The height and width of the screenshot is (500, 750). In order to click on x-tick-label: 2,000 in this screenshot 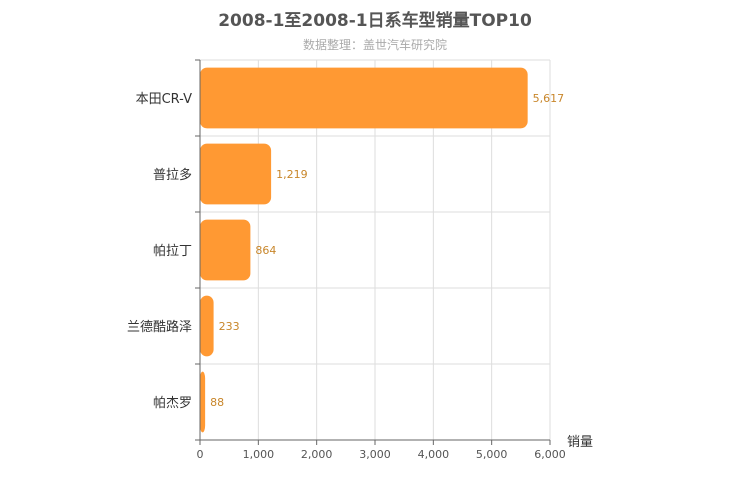, I will do `click(317, 454)`.